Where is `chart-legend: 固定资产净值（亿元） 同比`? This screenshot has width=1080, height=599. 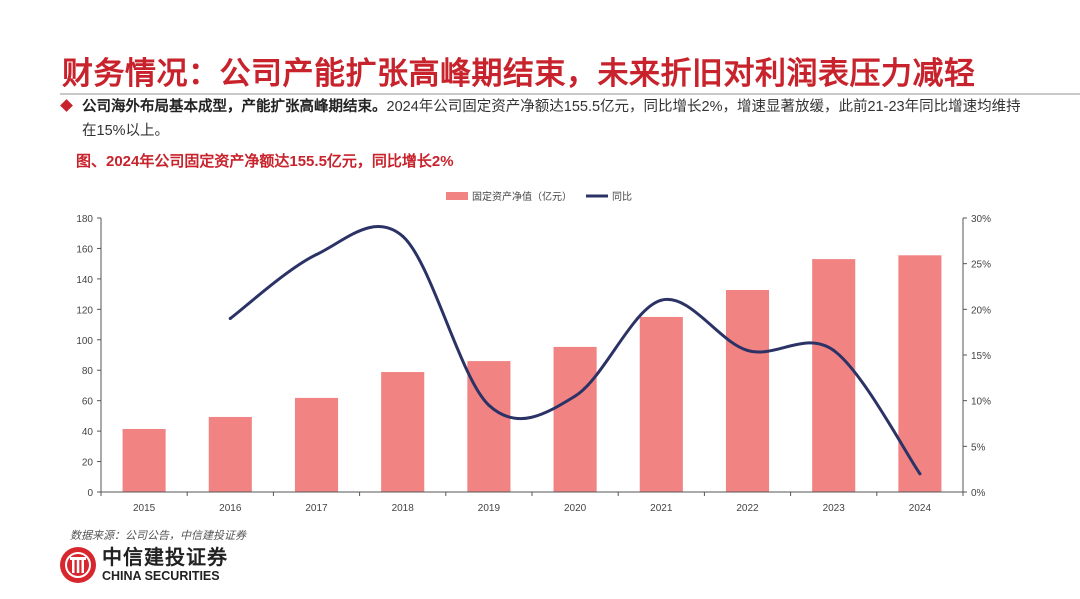 chart-legend: 固定资产净值（亿元） 同比 is located at coordinates (539, 196).